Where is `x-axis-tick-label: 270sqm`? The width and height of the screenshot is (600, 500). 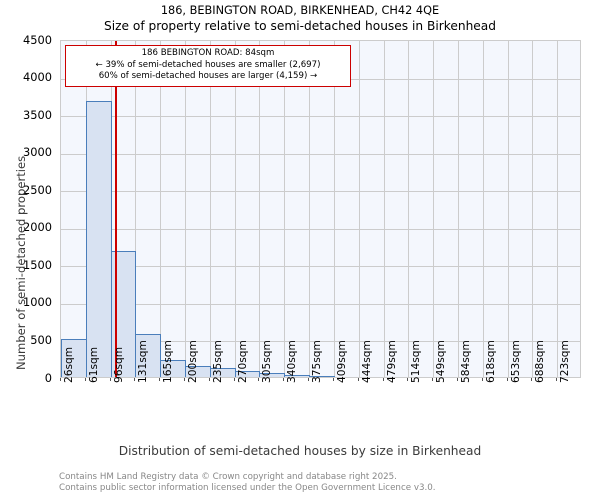
x-axis-tick-label: 270sqm is located at coordinates (243, 361).